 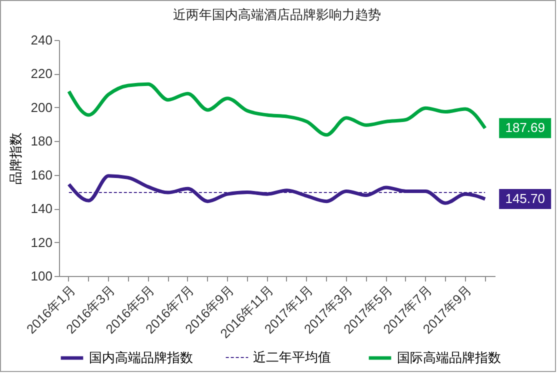 I want to click on y-tick-label: 220, so click(x=41, y=74).